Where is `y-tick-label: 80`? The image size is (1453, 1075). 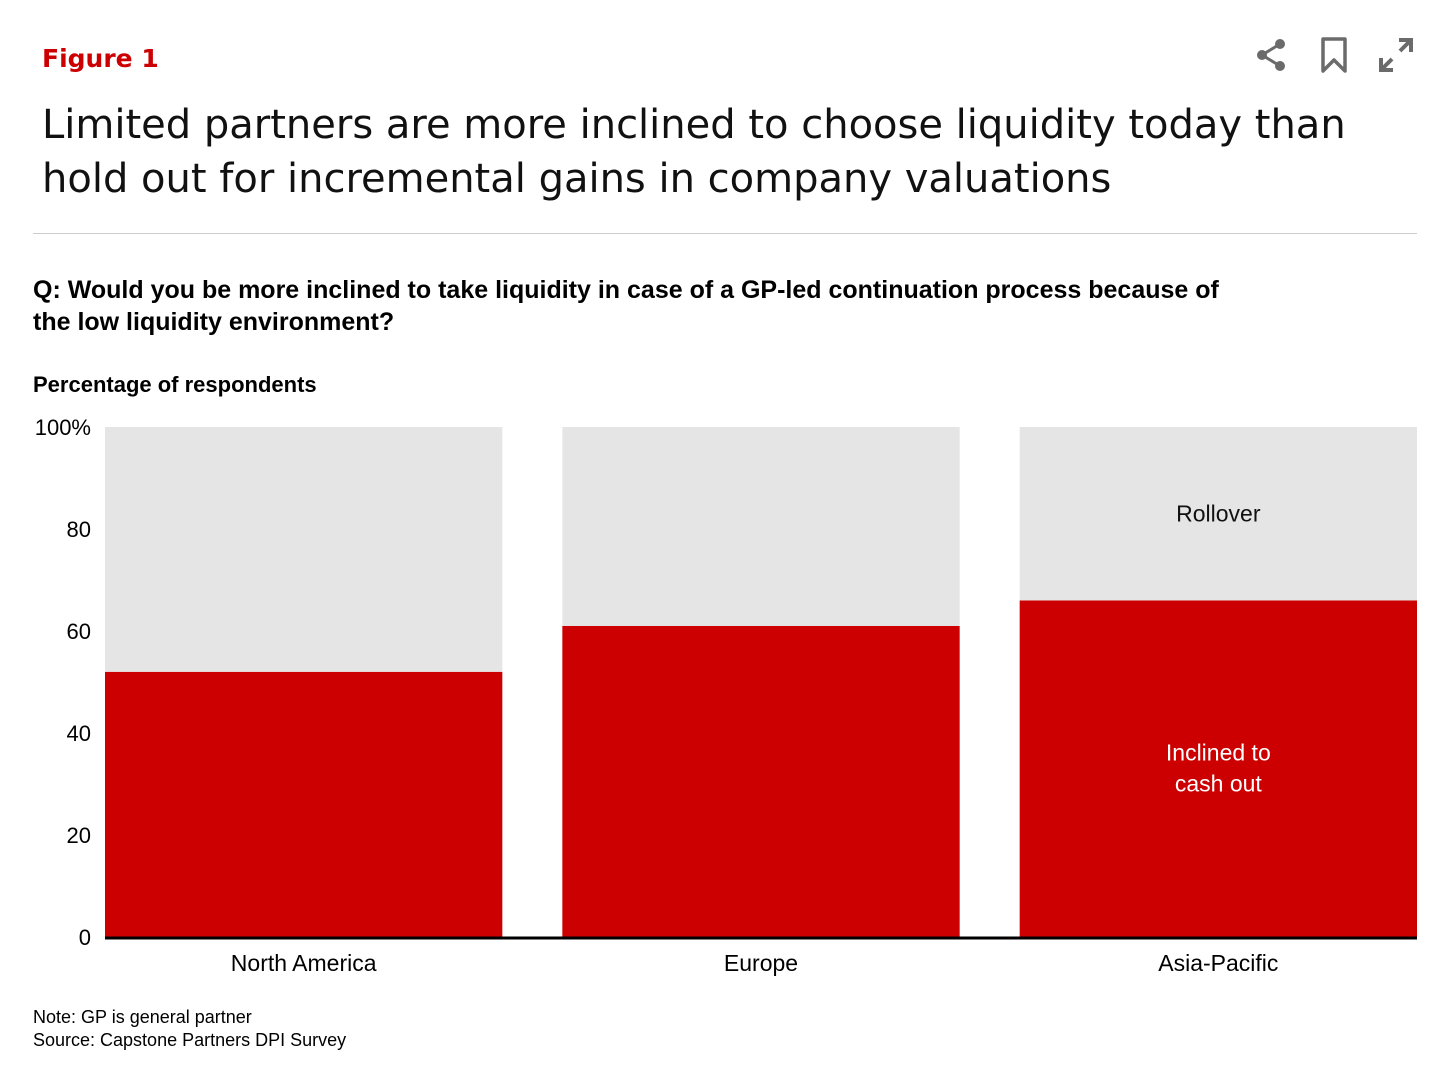 y-tick-label: 80 is located at coordinates (79, 529).